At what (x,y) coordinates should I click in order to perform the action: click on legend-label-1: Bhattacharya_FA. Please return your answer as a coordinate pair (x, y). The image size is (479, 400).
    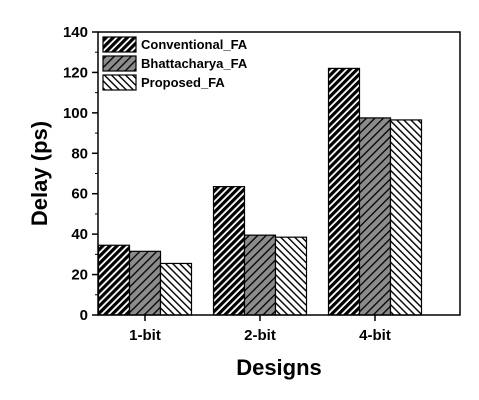
    Looking at the image, I should click on (194, 63).